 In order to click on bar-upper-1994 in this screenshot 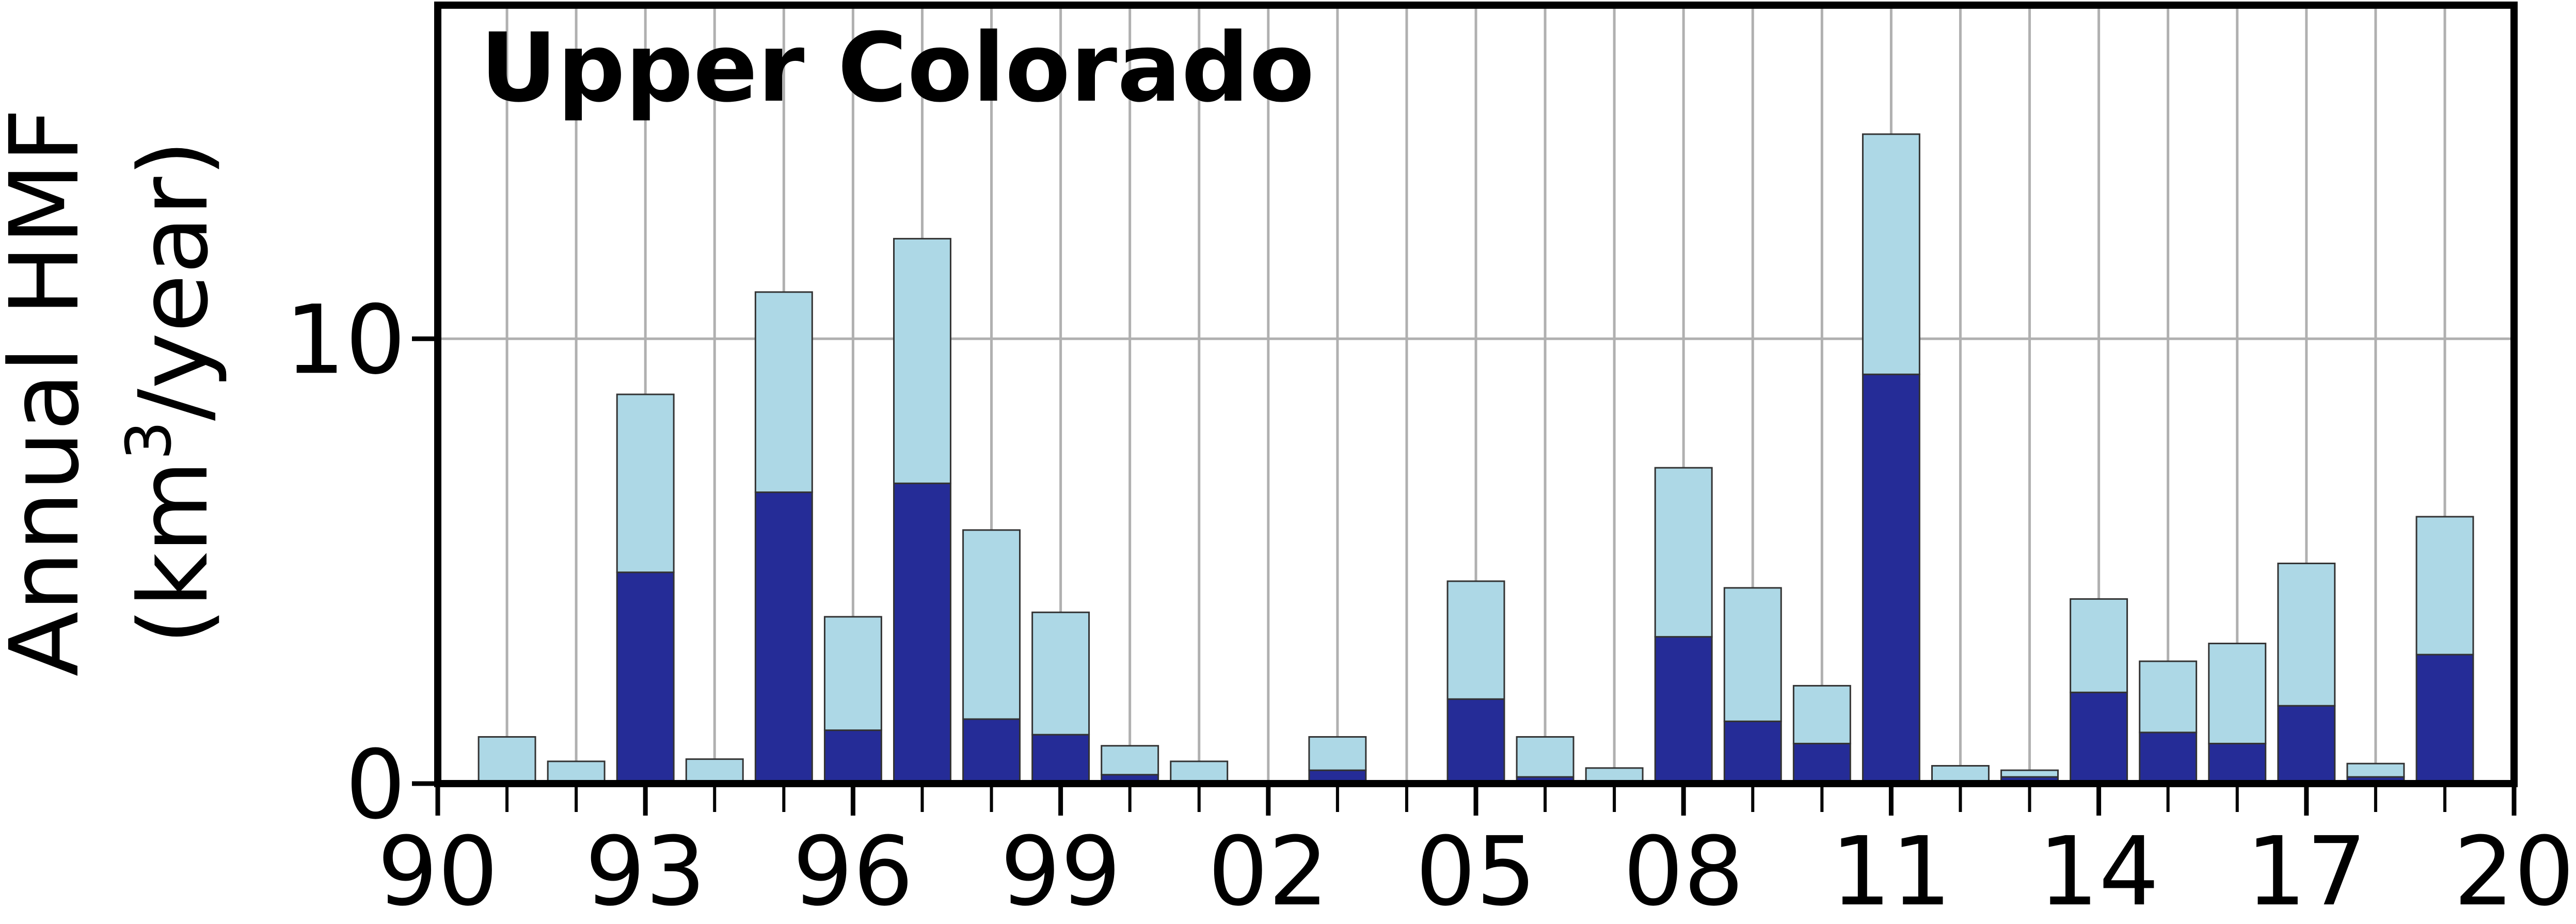, I will do `click(714, 771)`.